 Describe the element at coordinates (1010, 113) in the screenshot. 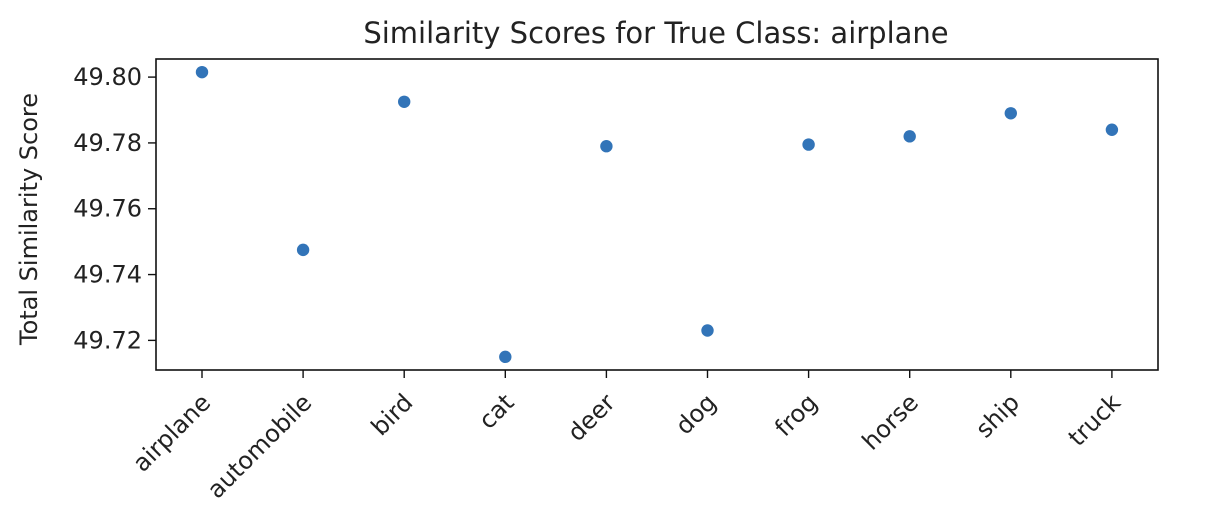

I see `data-point-ship` at that location.